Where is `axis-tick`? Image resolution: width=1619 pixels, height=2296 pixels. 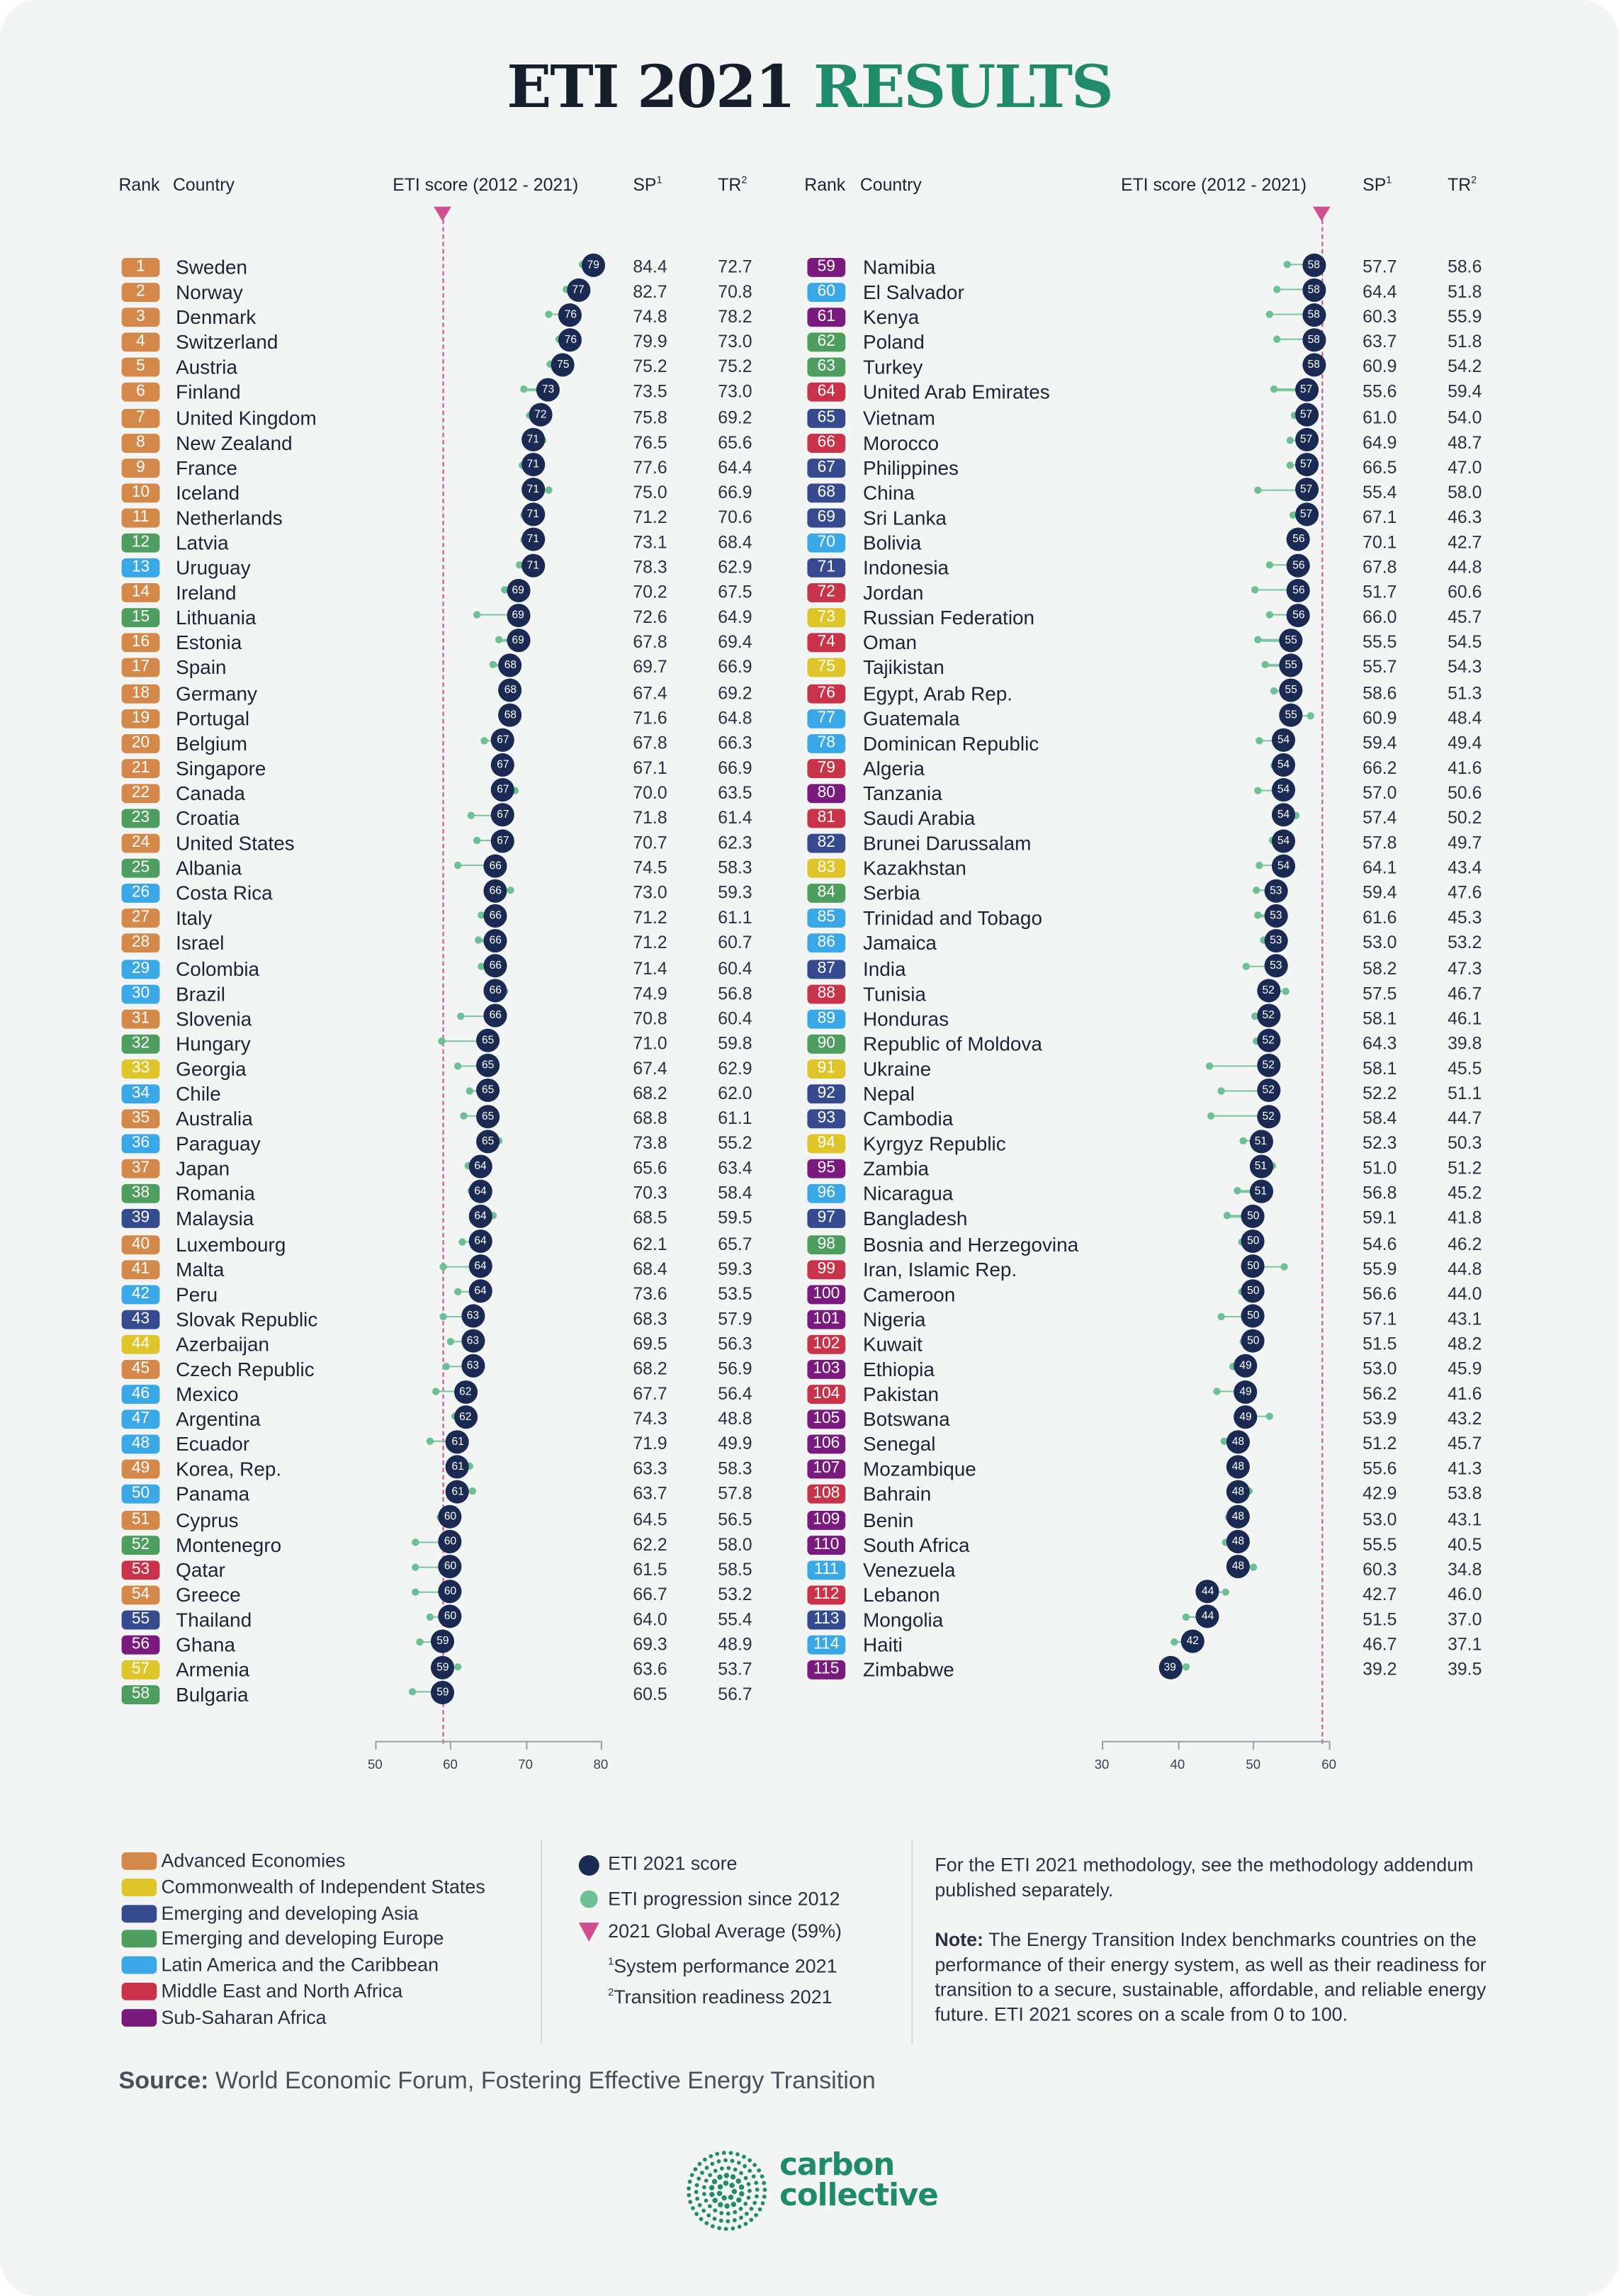
axis-tick is located at coordinates (376, 1745).